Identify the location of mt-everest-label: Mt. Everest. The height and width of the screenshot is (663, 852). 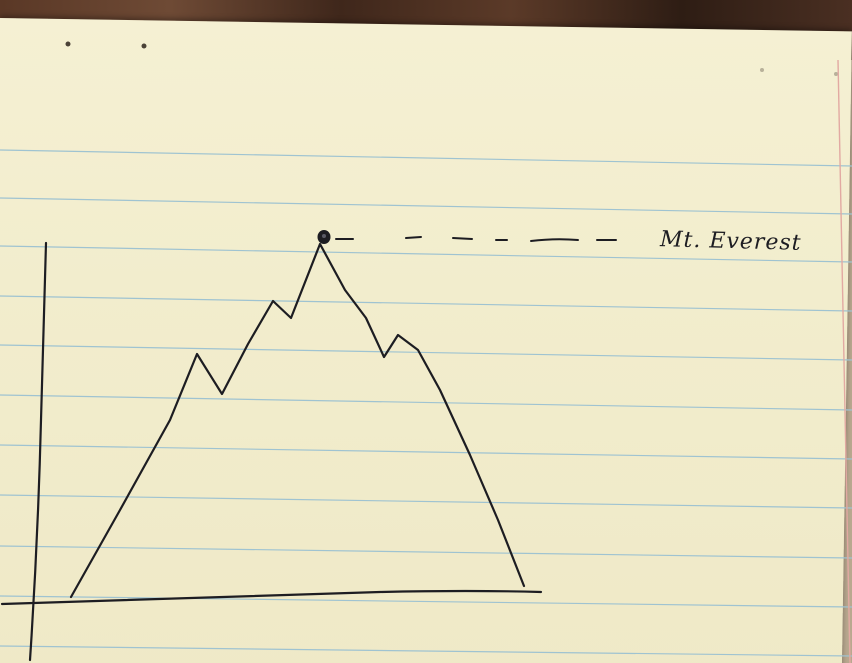
(730, 241).